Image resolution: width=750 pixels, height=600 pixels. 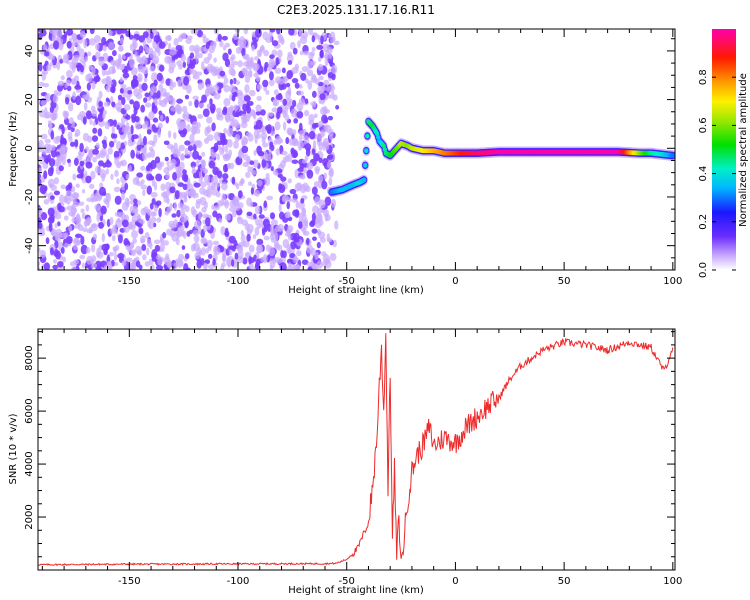 What do you see at coordinates (238, 281) in the screenshot?
I see `spectrogram-x-tick-label: -100` at bounding box center [238, 281].